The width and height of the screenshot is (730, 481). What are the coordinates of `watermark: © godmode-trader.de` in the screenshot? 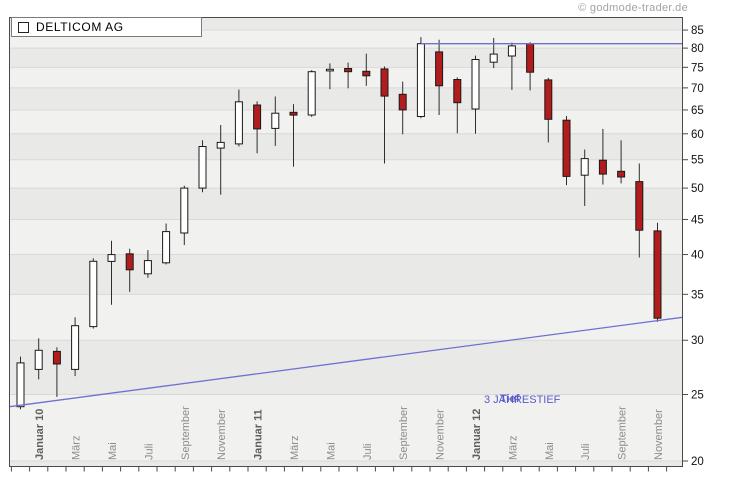 It's located at (633, 8).